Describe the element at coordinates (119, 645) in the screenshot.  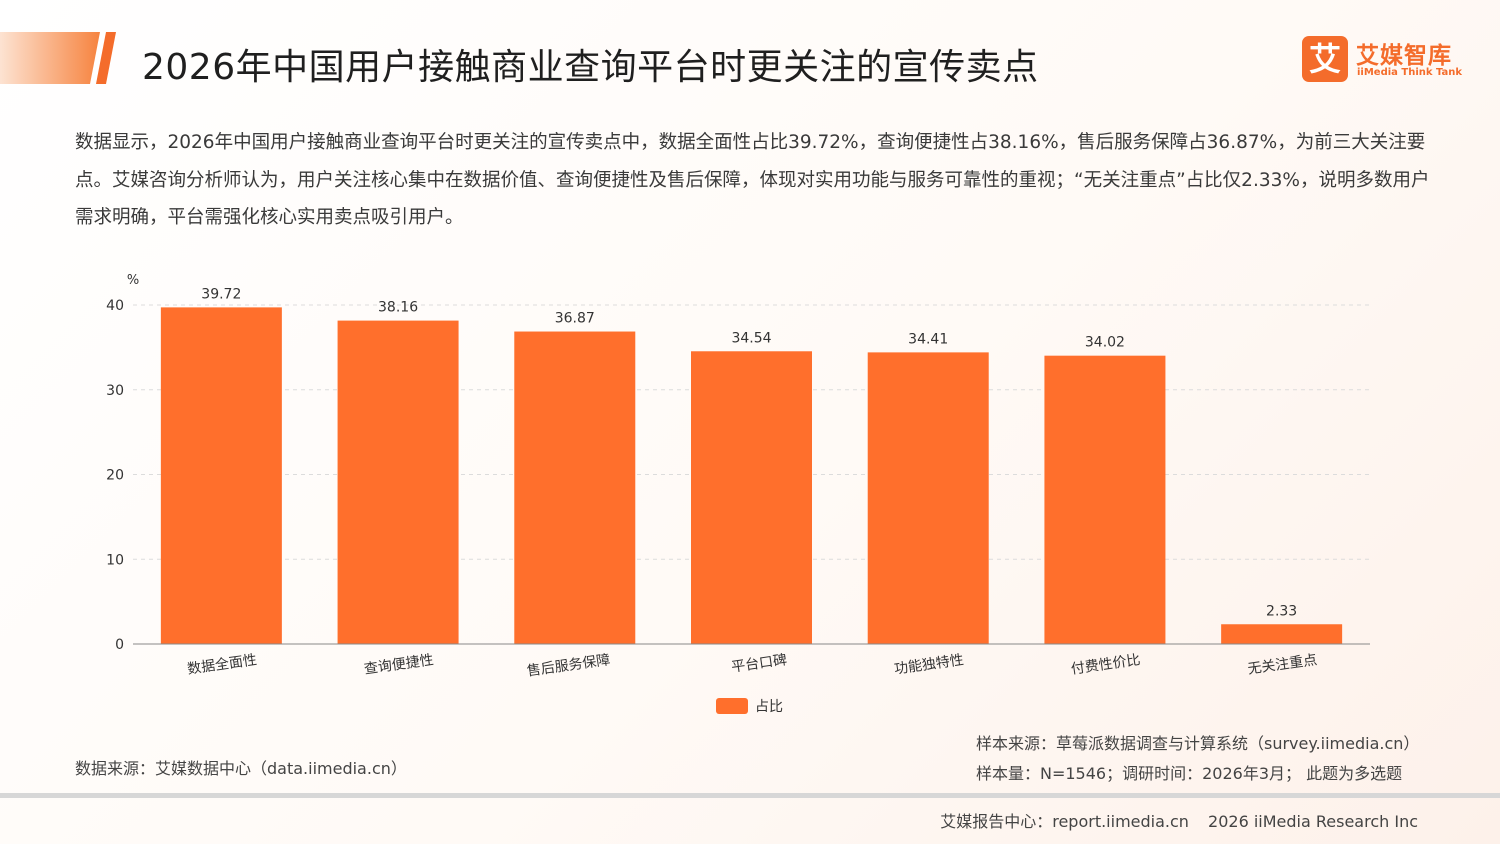
I see `y-tick-label: 0` at that location.